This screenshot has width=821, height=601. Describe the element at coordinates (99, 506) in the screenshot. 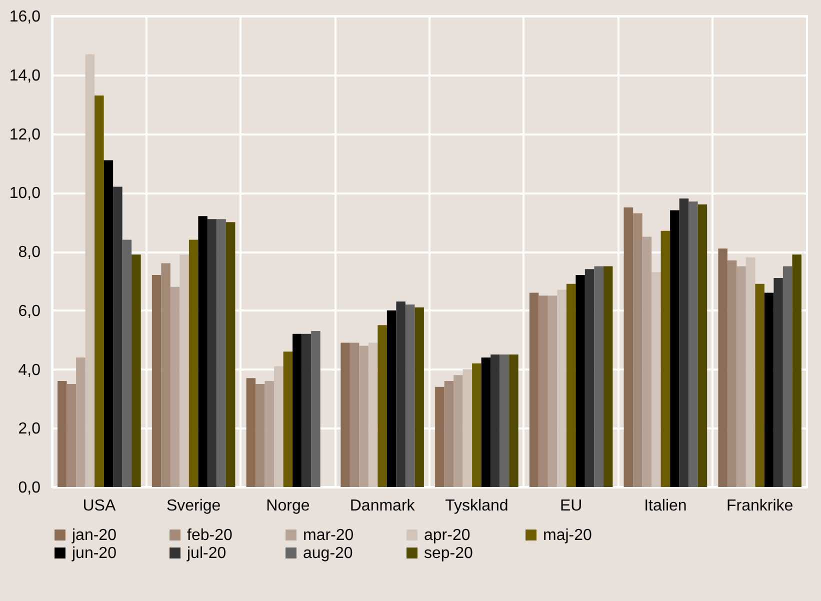

I see `x-tick-label: USA` at that location.